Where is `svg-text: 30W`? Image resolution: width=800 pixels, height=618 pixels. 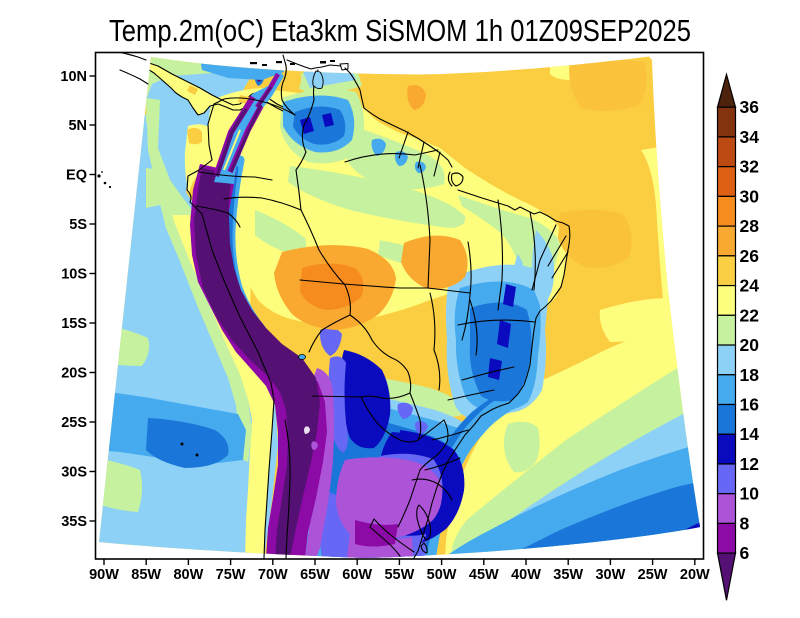
svg-text: 30W is located at coordinates (610, 575).